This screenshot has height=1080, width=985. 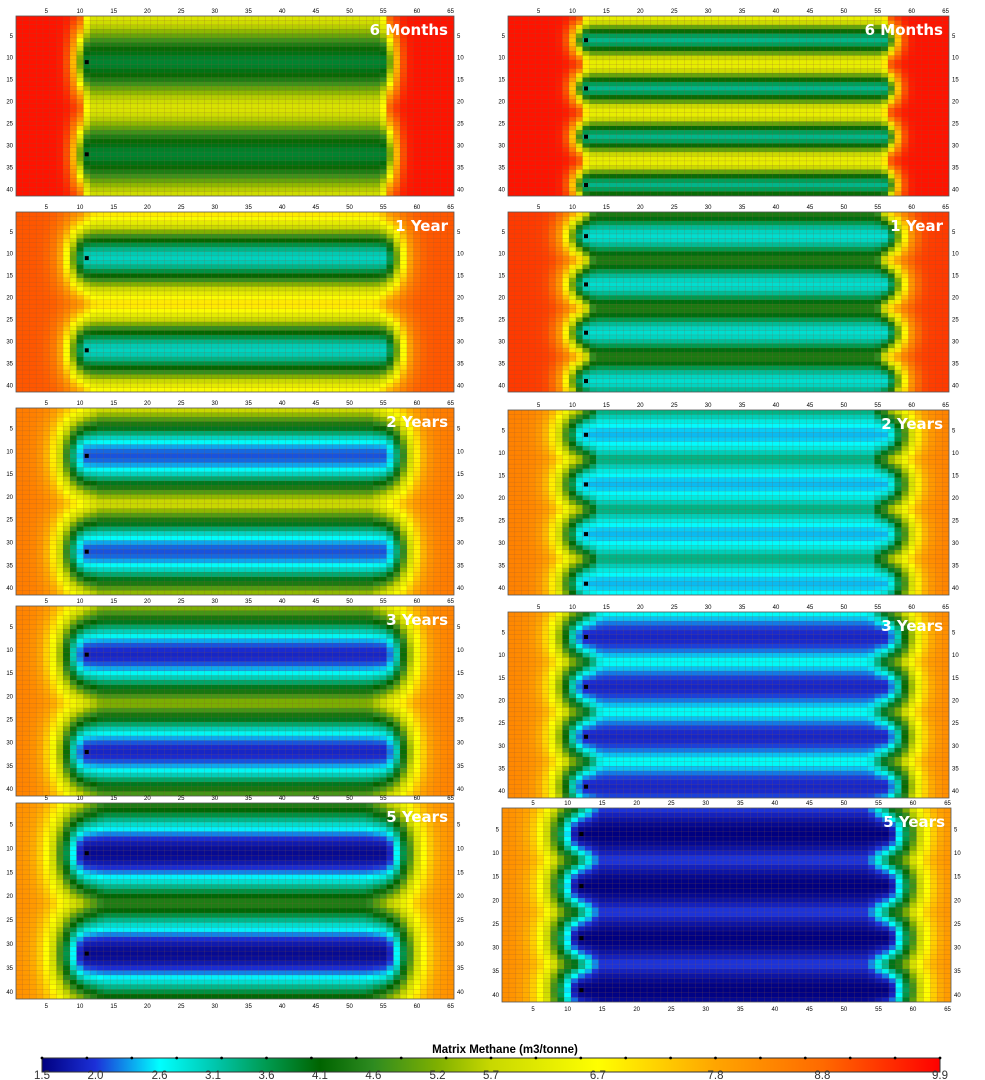 What do you see at coordinates (460, 544) in the screenshot?
I see `y-tick-label: 30` at bounding box center [460, 544].